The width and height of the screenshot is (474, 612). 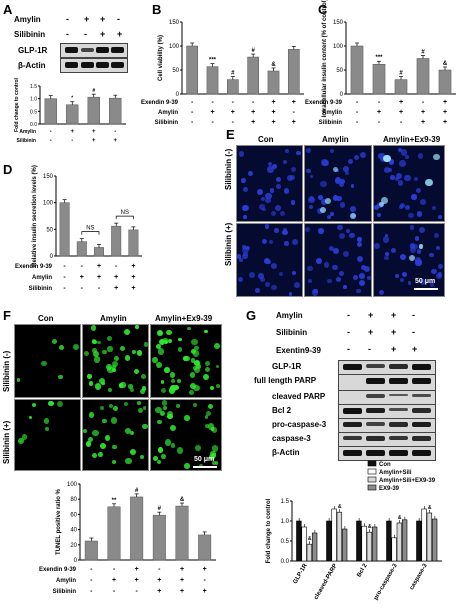 What do you see at coordinates (116, 241) in the screenshot?
I see `d-bar` at bounding box center [116, 241].